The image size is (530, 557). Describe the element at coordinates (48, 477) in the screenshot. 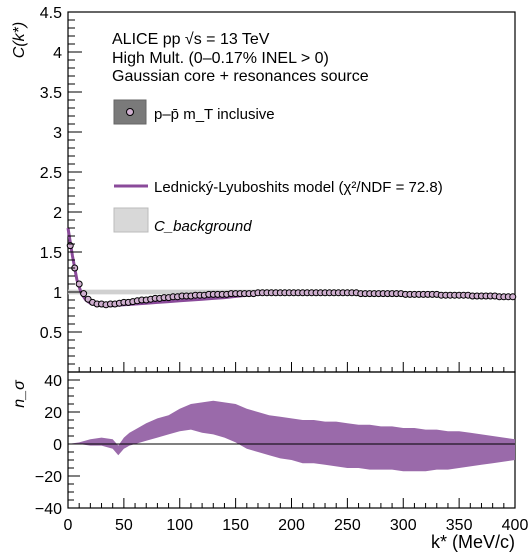

I see `nsigma-y-tick-label: −20` at that location.